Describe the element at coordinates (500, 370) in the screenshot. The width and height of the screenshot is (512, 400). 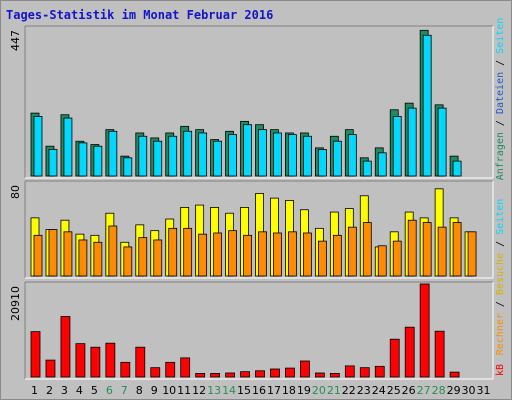
I see `right-label-bottom: kB` at that location.